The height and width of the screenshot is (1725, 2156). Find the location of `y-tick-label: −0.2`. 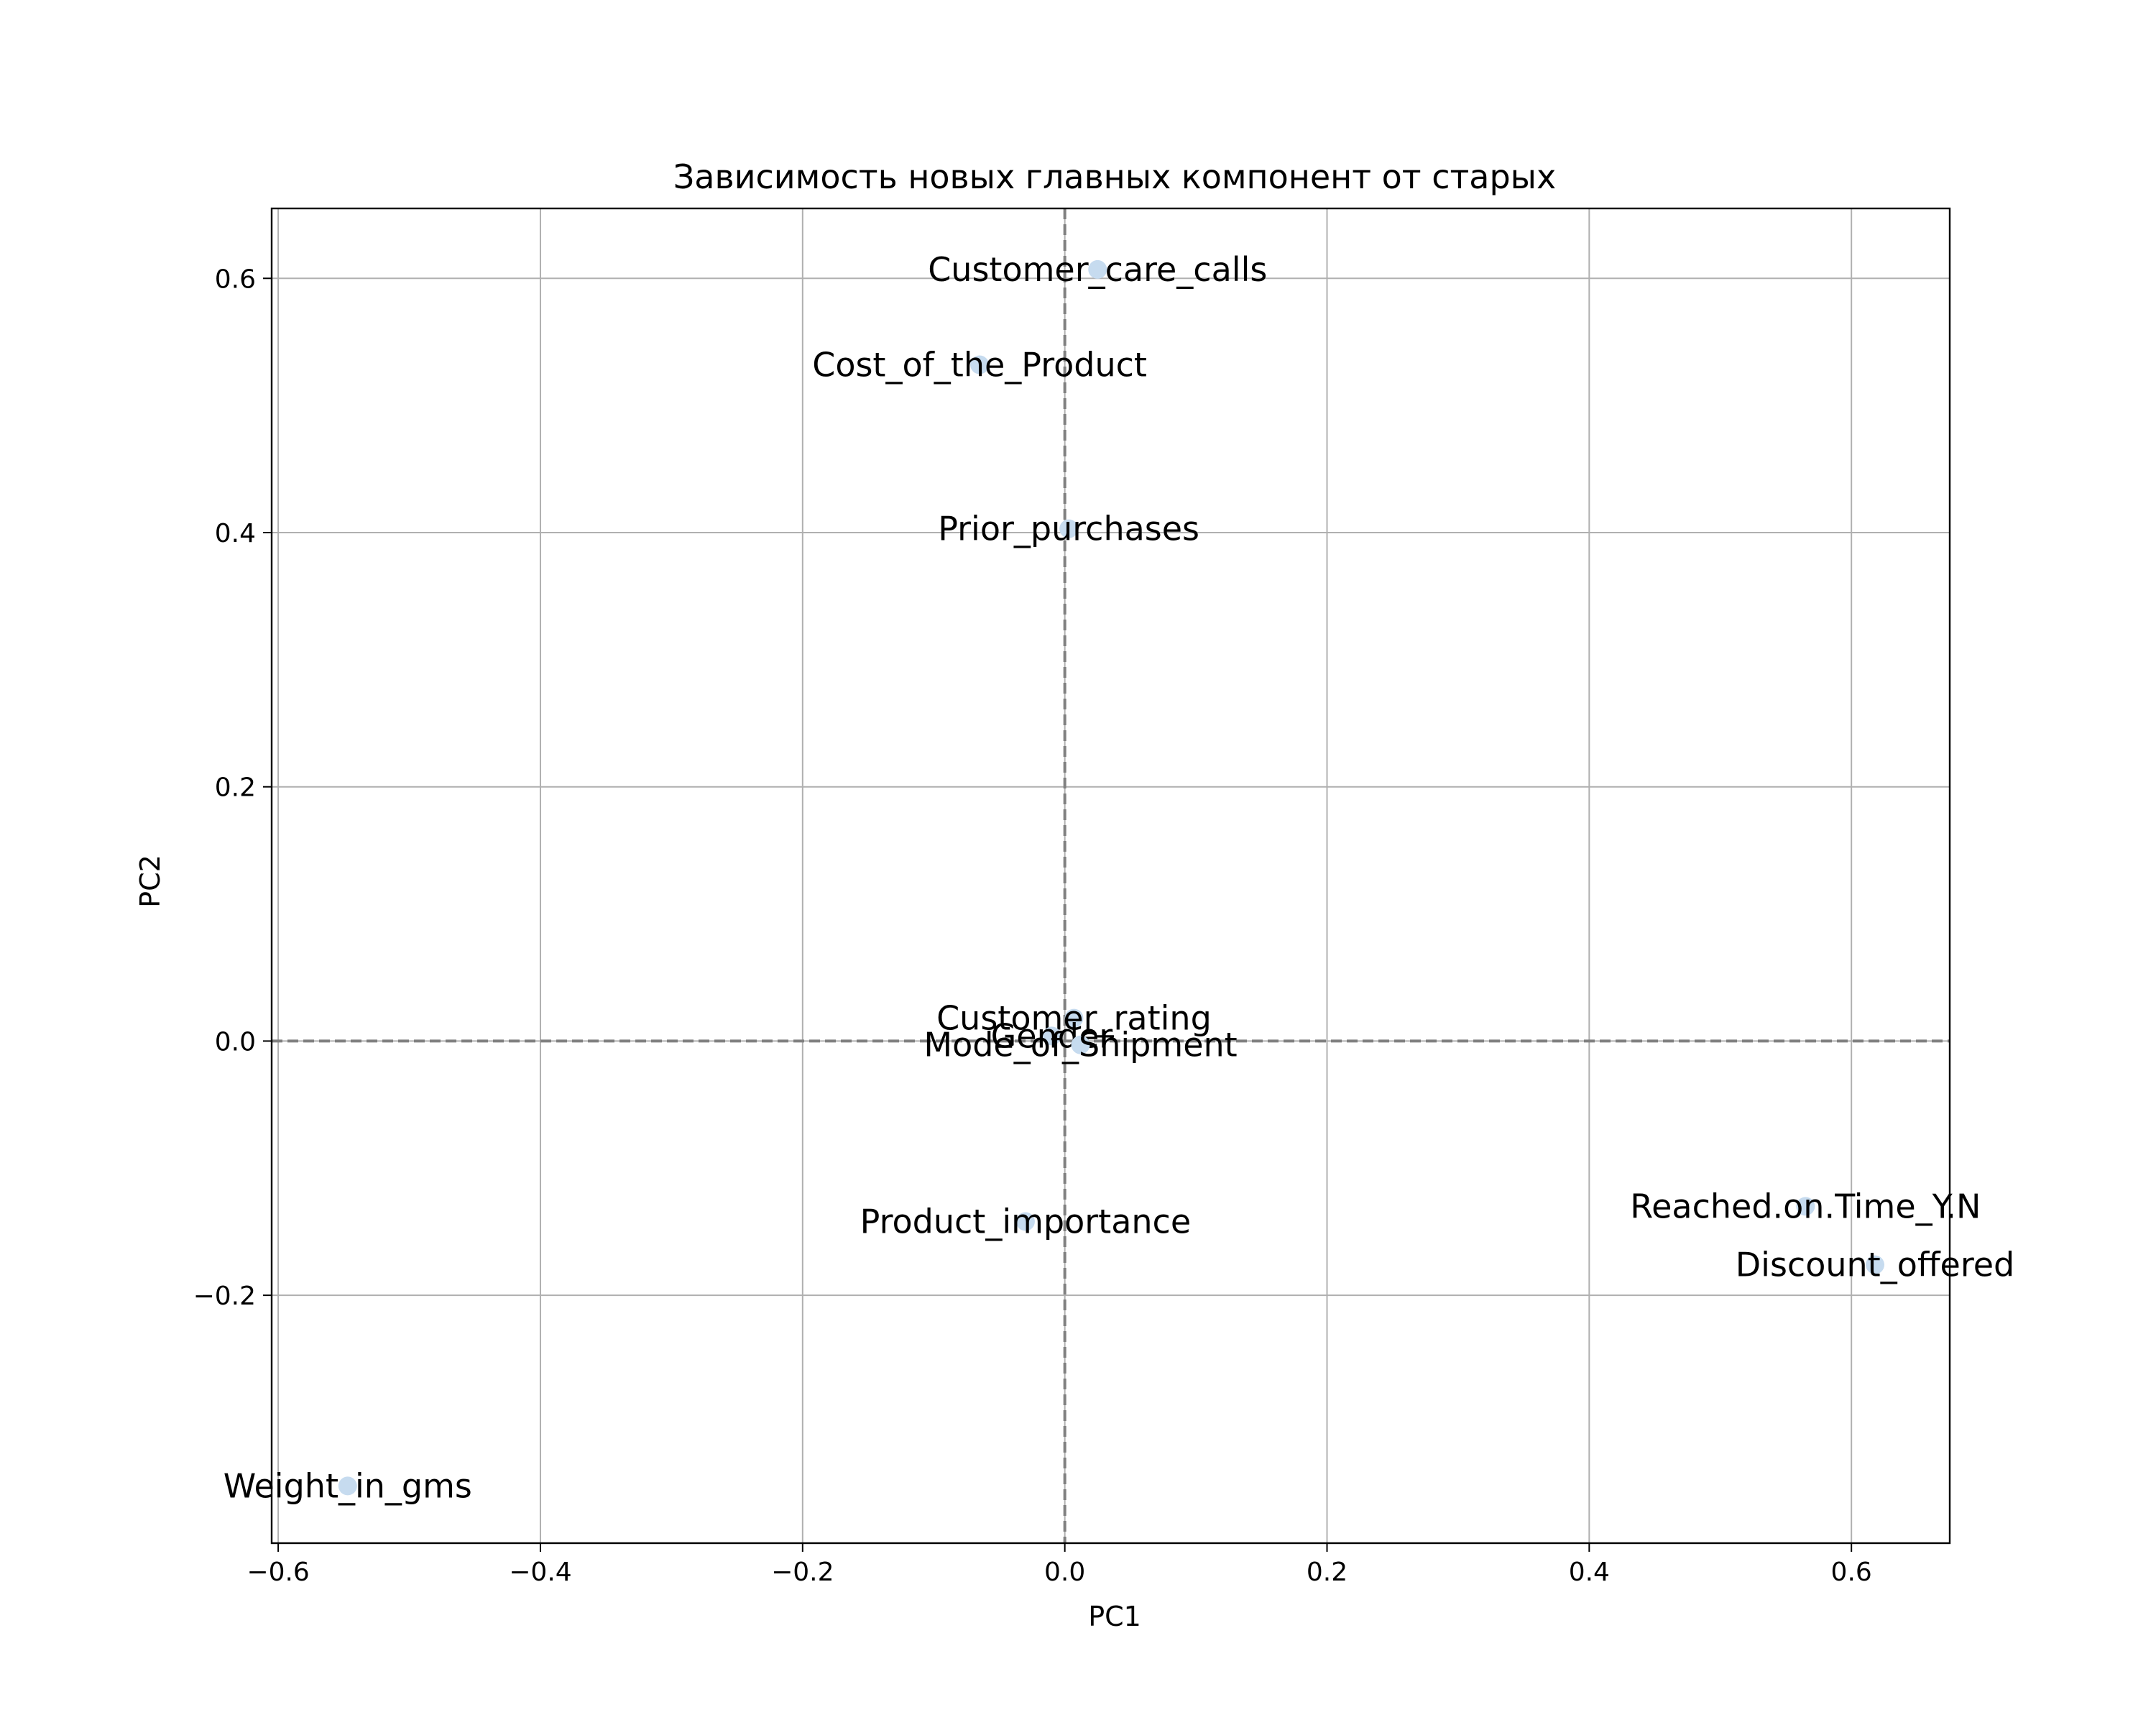

y-tick-label: −0.2 is located at coordinates (224, 1296).